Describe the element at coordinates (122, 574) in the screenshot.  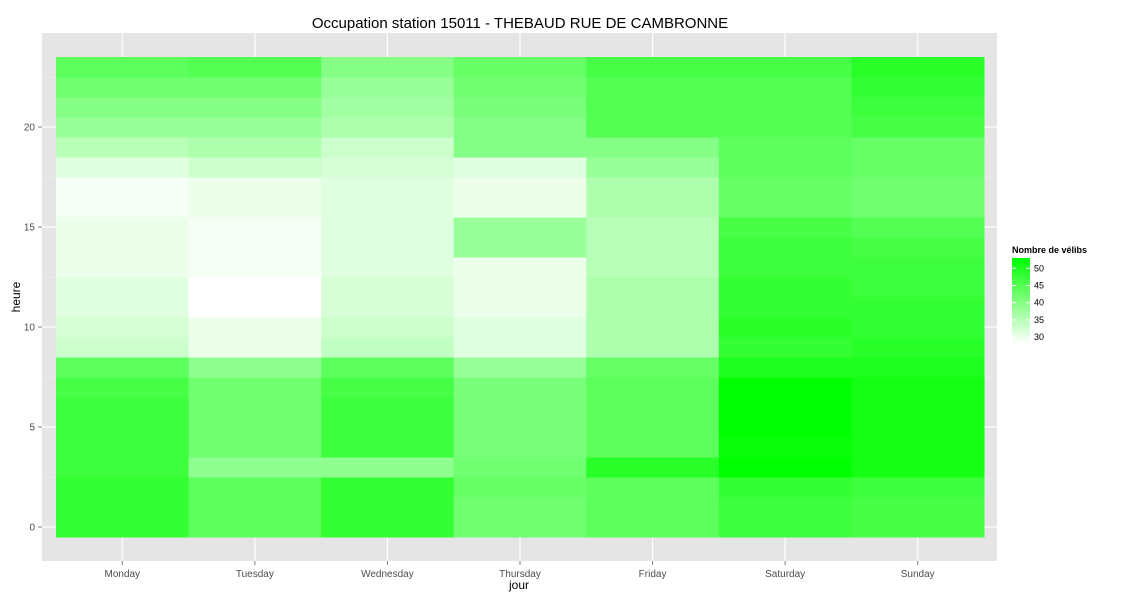
I see `x-tick-label: Monday` at that location.